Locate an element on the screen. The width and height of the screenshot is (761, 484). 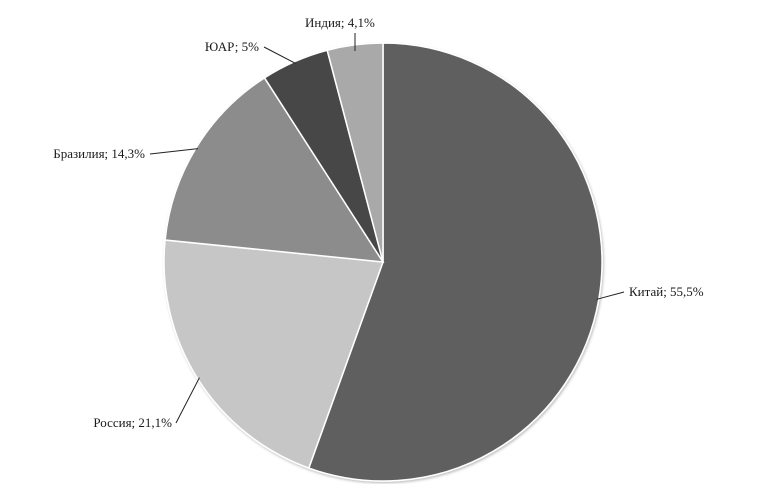
slice-label-1: Россия; 21,1% is located at coordinates (132, 422).